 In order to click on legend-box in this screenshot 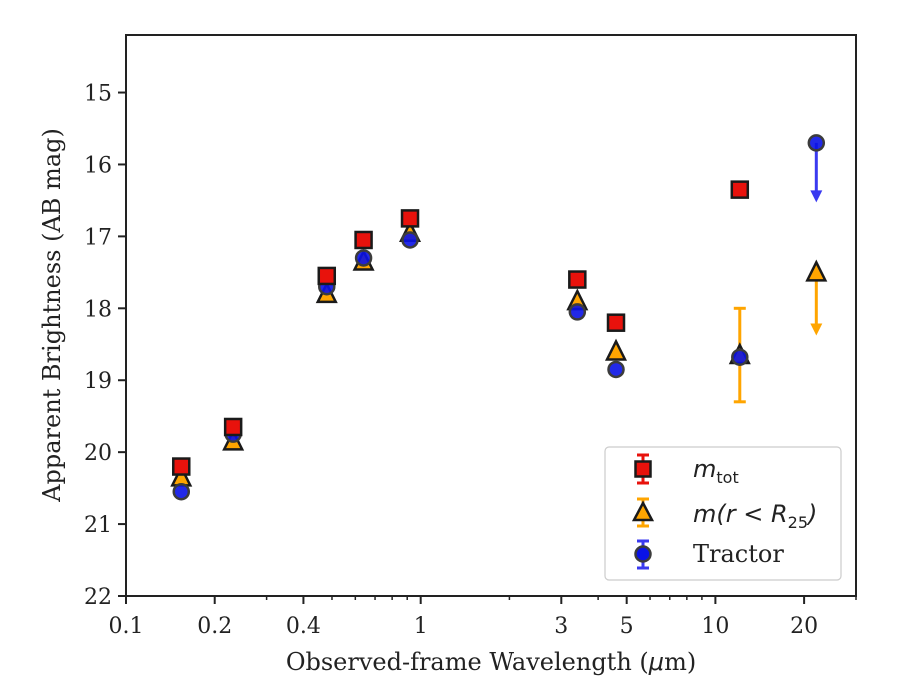, I will do `click(723, 513)`.